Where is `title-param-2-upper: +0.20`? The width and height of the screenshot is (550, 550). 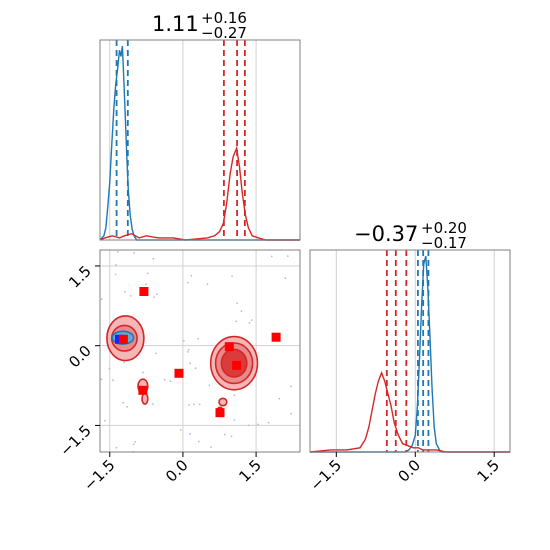 title-param-2-upper: +0.20 is located at coordinates (444, 228).